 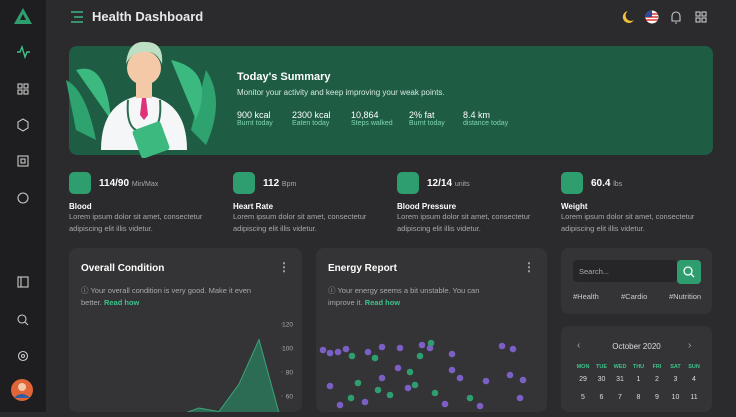 What do you see at coordinates (601, 367) in the screenshot?
I see `weekday: TUE` at bounding box center [601, 367].